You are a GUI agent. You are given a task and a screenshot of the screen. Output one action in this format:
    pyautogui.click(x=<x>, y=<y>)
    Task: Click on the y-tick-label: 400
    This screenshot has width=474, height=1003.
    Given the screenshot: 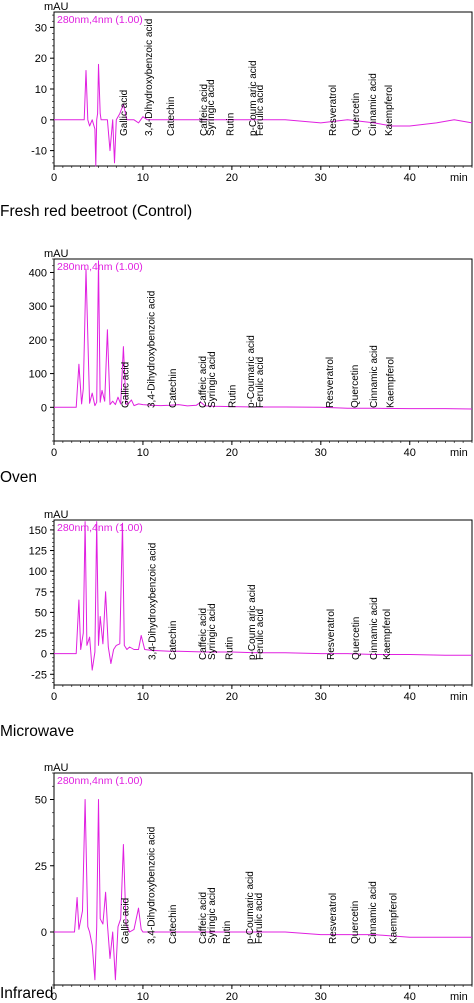 What is the action you would take?
    pyautogui.click(x=38, y=273)
    